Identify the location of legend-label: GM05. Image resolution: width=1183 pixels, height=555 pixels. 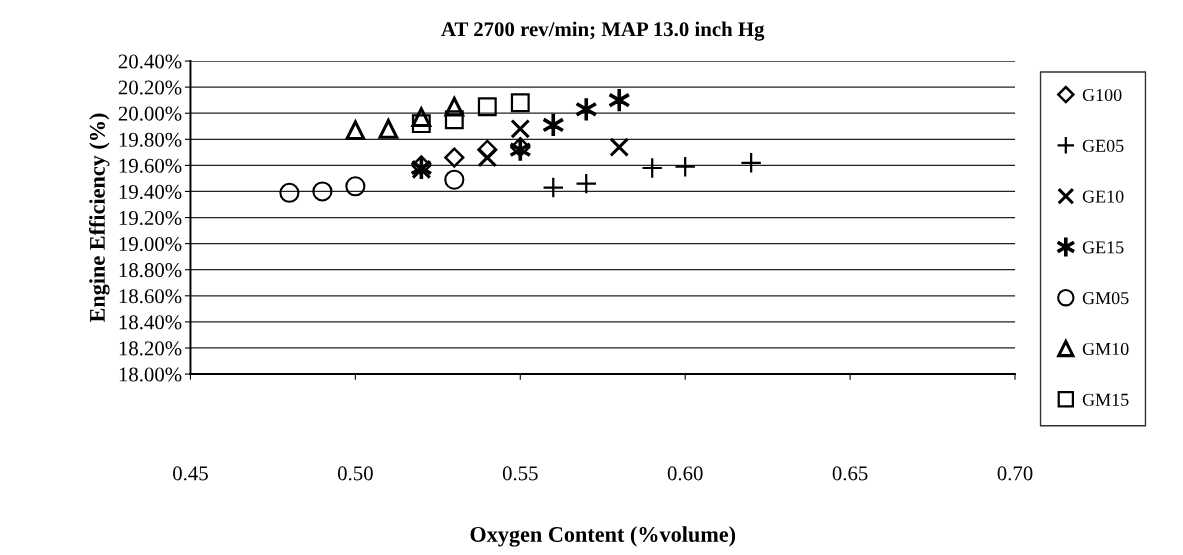
(1105, 298).